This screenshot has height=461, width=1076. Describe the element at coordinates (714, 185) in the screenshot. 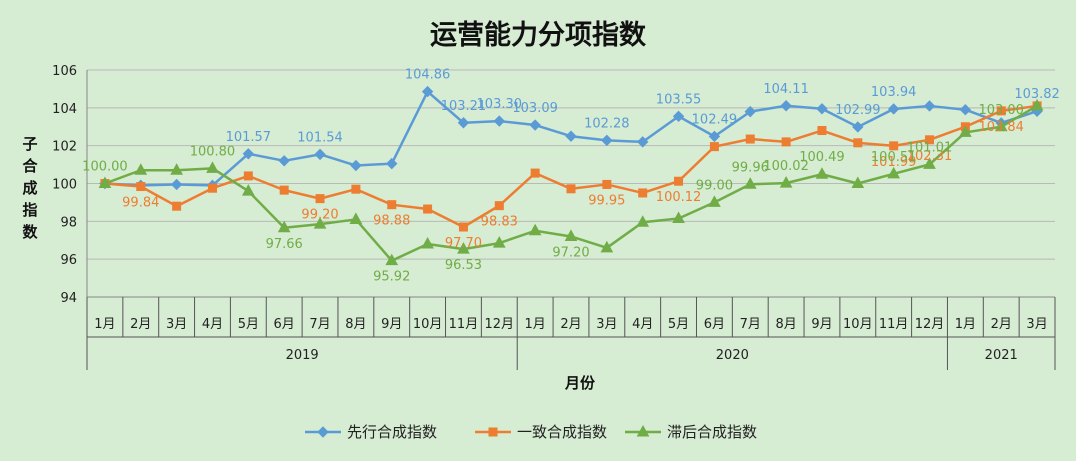

I see `data-label: 99.00` at that location.